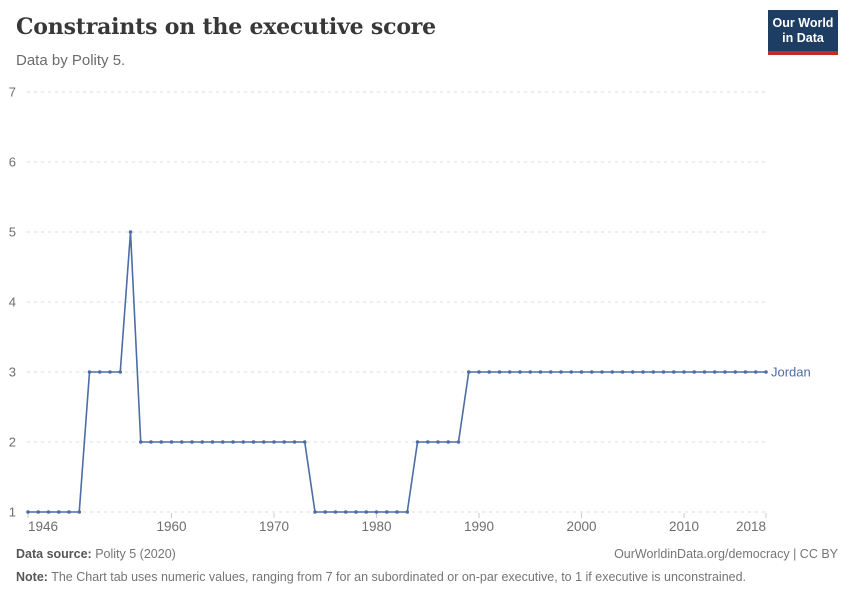 The image size is (850, 600). I want to click on y-axis-label: 2, so click(12, 442).